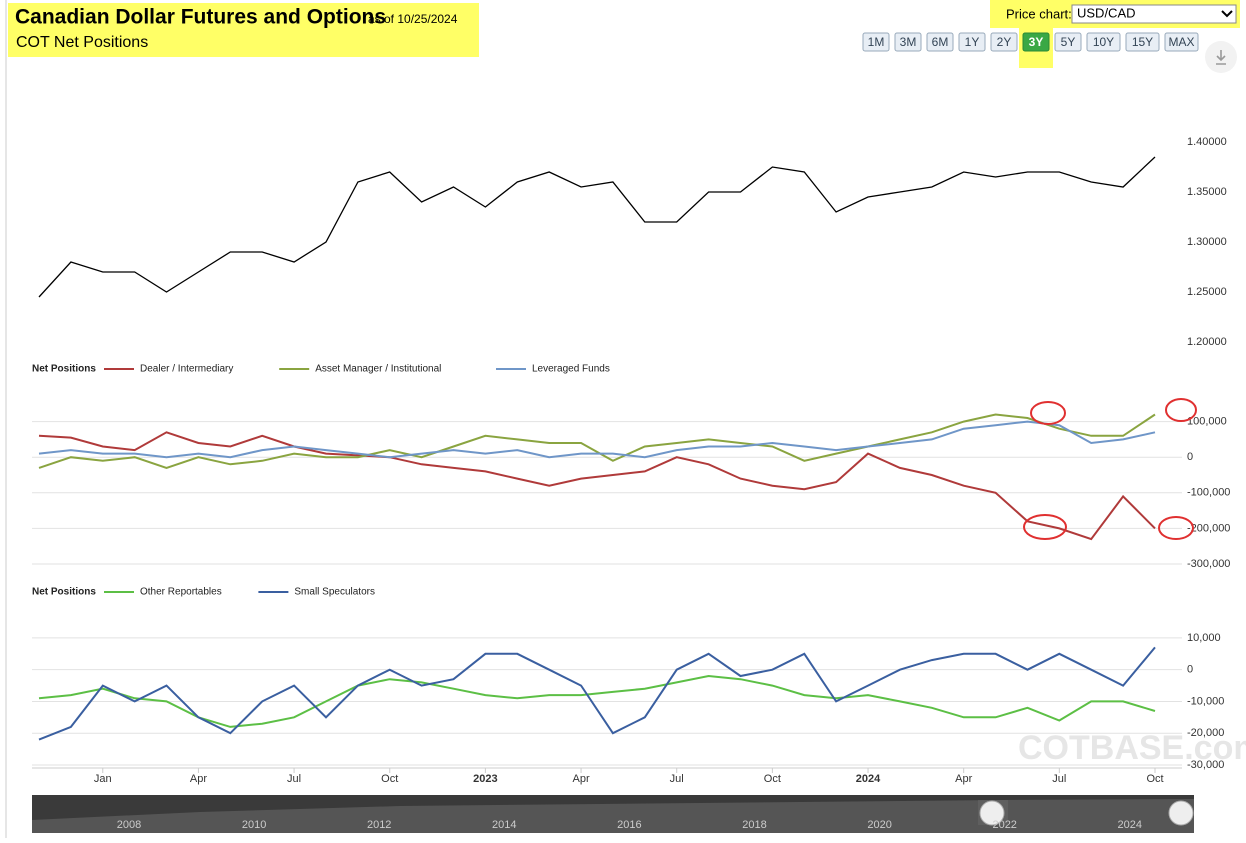 Image resolution: width=1246 pixels, height=843 pixels. I want to click on y-tick-label: 1.30000, so click(1207, 242).